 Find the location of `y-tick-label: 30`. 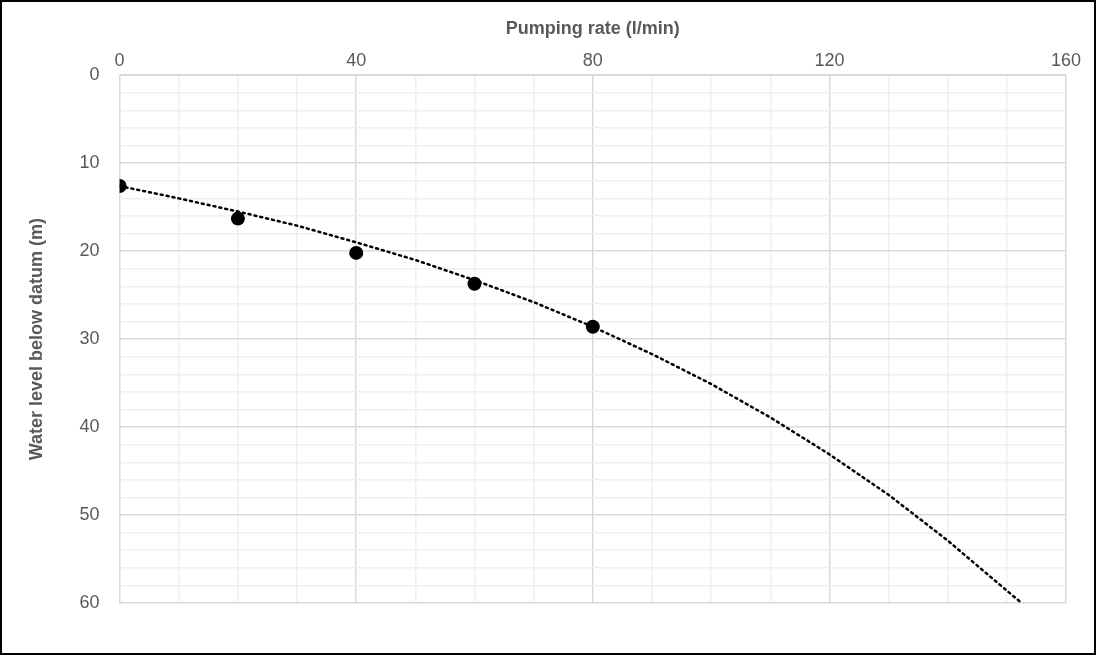

y-tick-label: 30 is located at coordinates (89, 338).